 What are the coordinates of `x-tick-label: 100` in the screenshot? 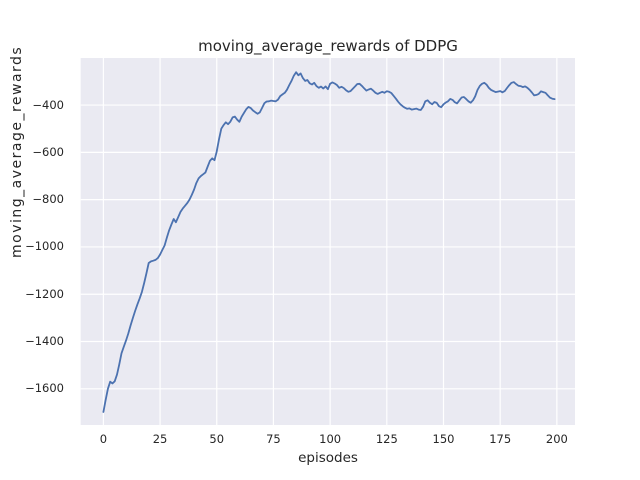 It's located at (330, 439).